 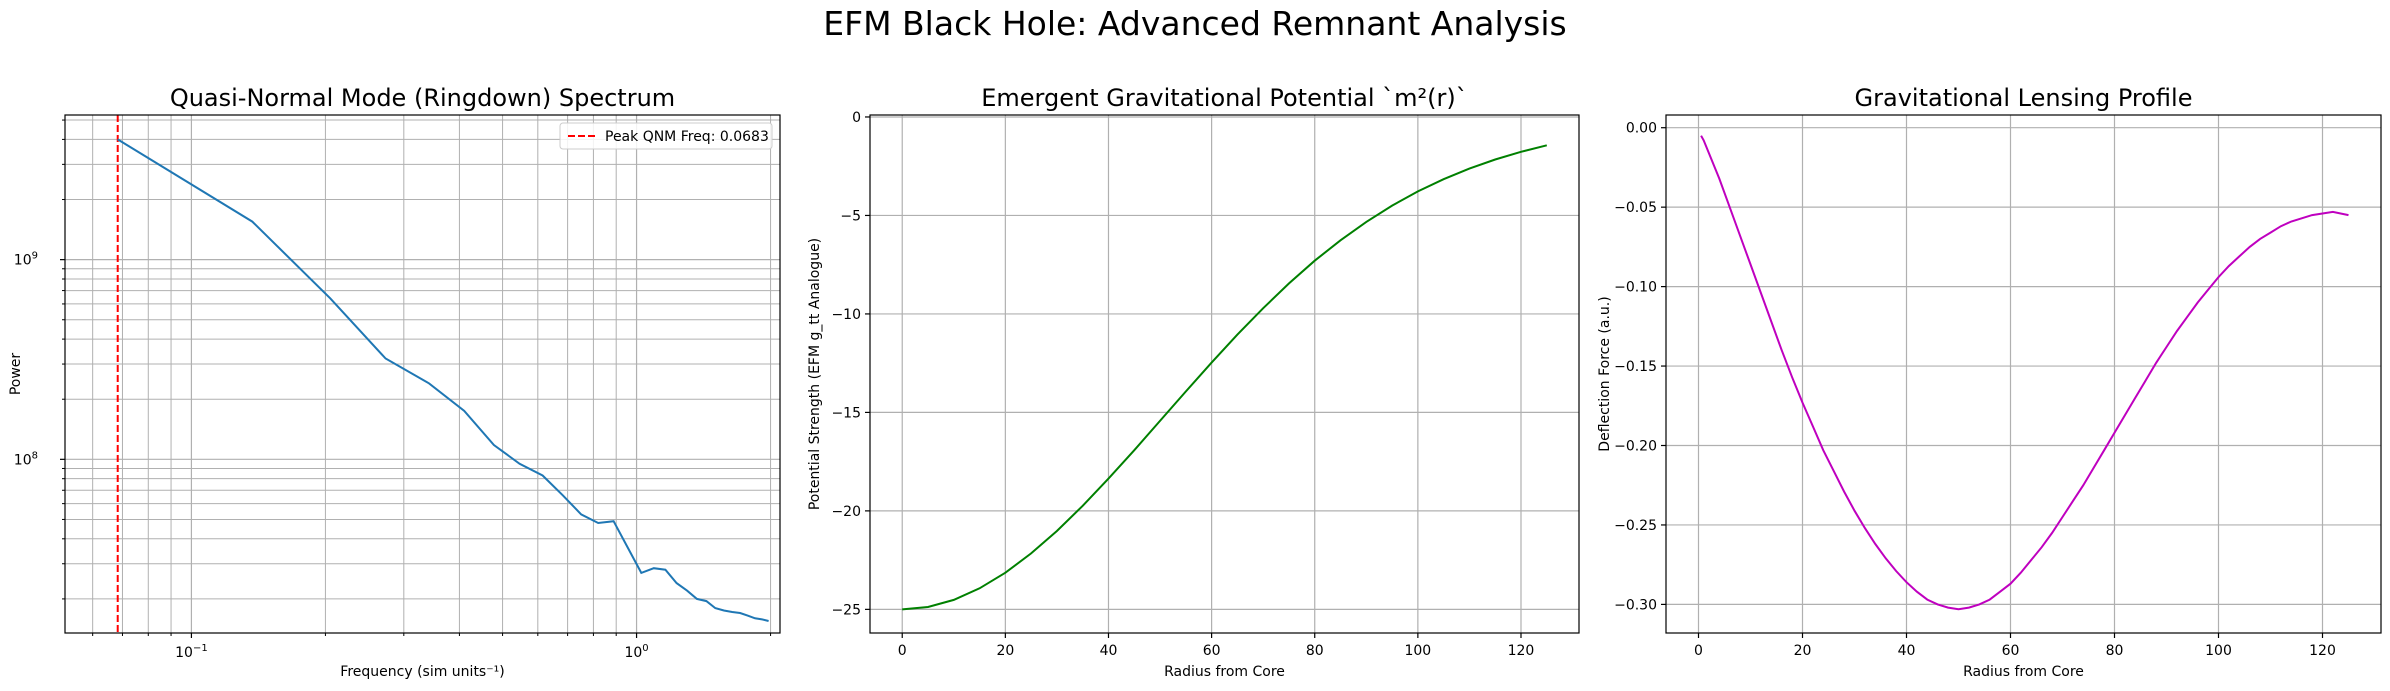 What do you see at coordinates (850, 216) in the screenshot?
I see `y-tick-label: −5` at bounding box center [850, 216].